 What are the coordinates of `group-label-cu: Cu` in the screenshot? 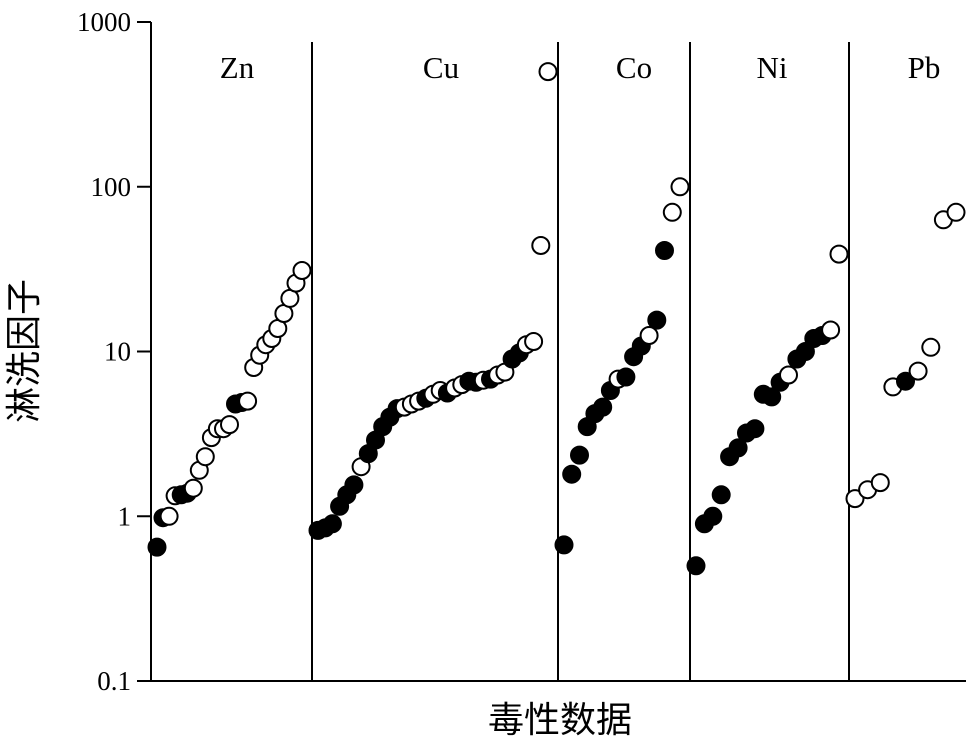 It's located at (441, 67).